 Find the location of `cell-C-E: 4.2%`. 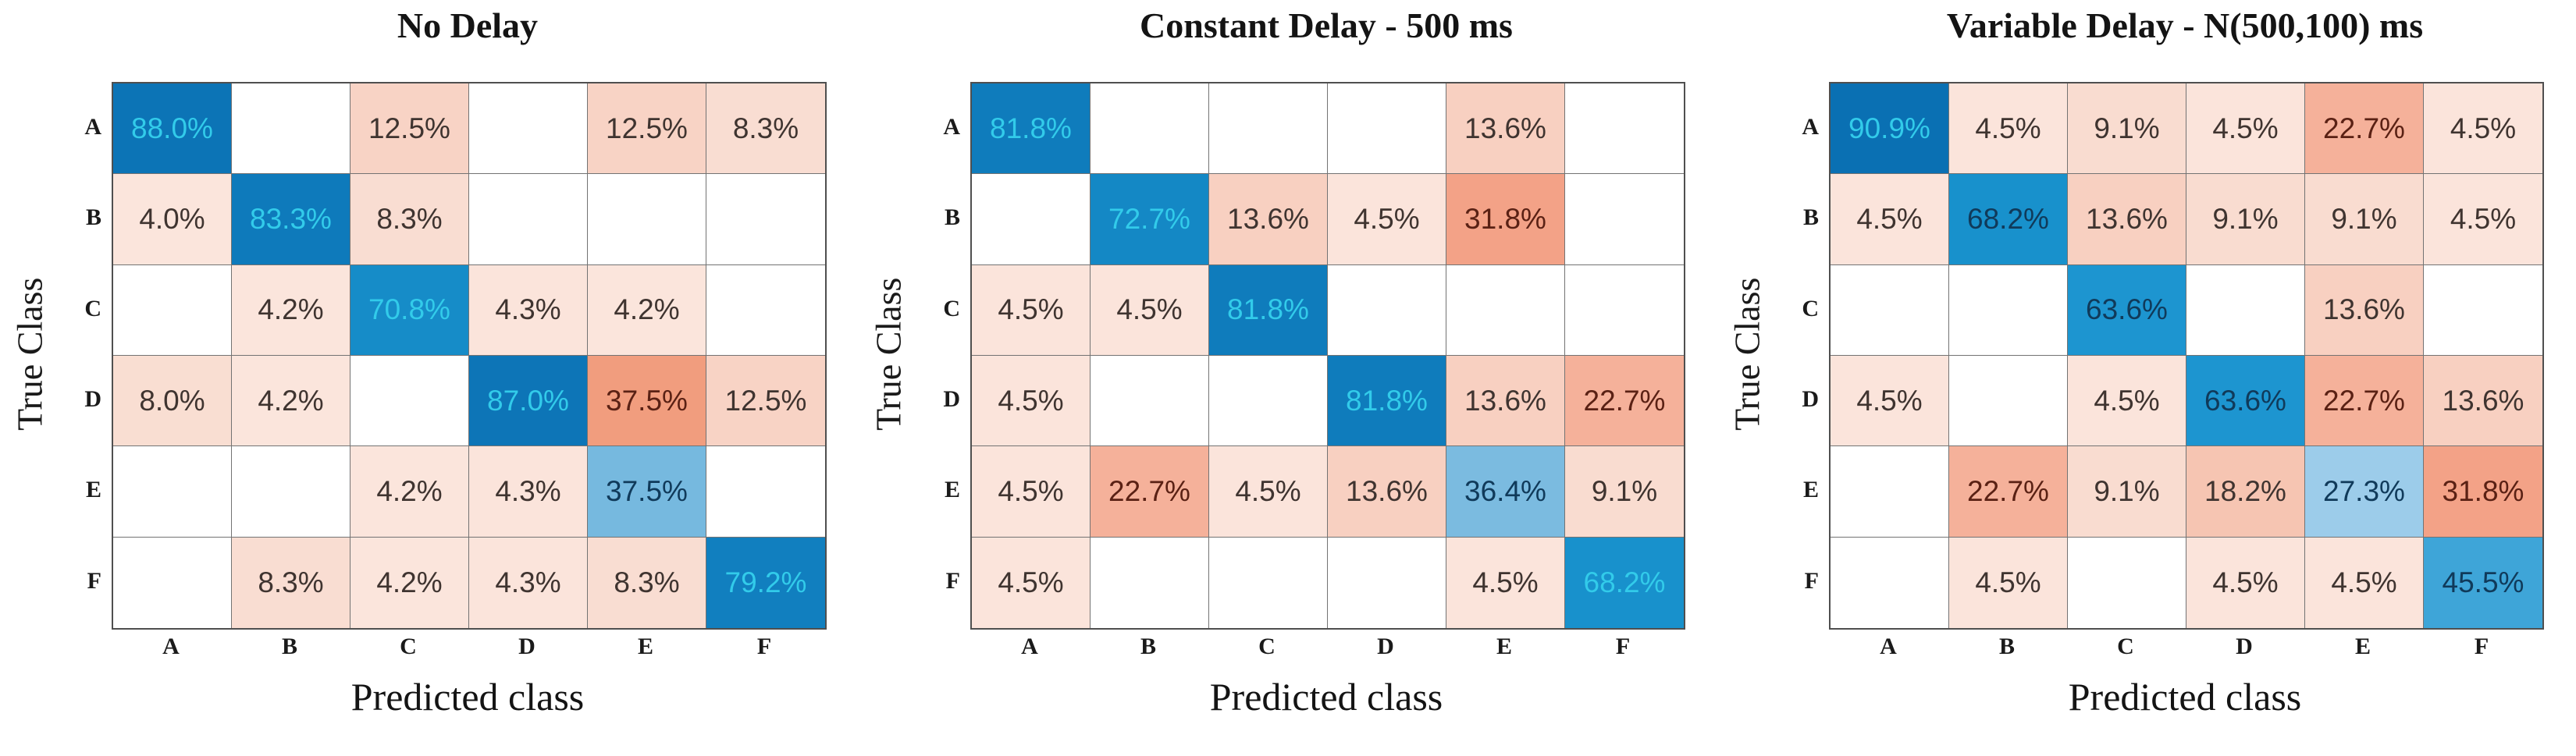

cell-C-E: 4.2% is located at coordinates (647, 310).